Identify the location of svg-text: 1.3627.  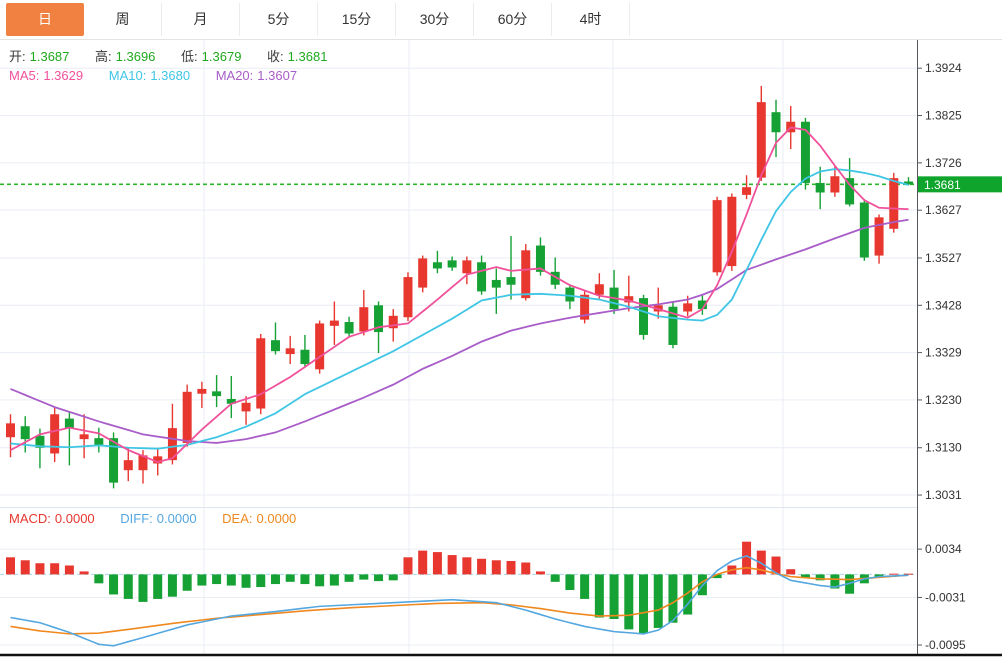
(943, 210).